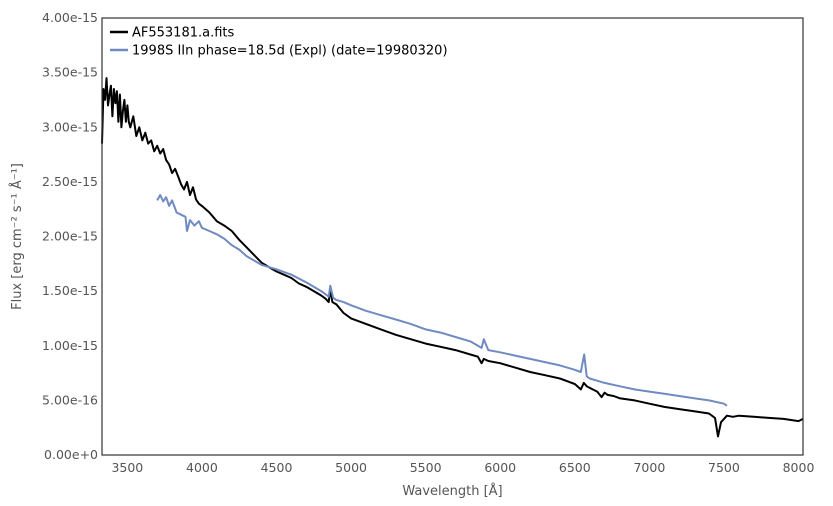  I want to click on y-tick-label: 3.00e-15, so click(70, 126).